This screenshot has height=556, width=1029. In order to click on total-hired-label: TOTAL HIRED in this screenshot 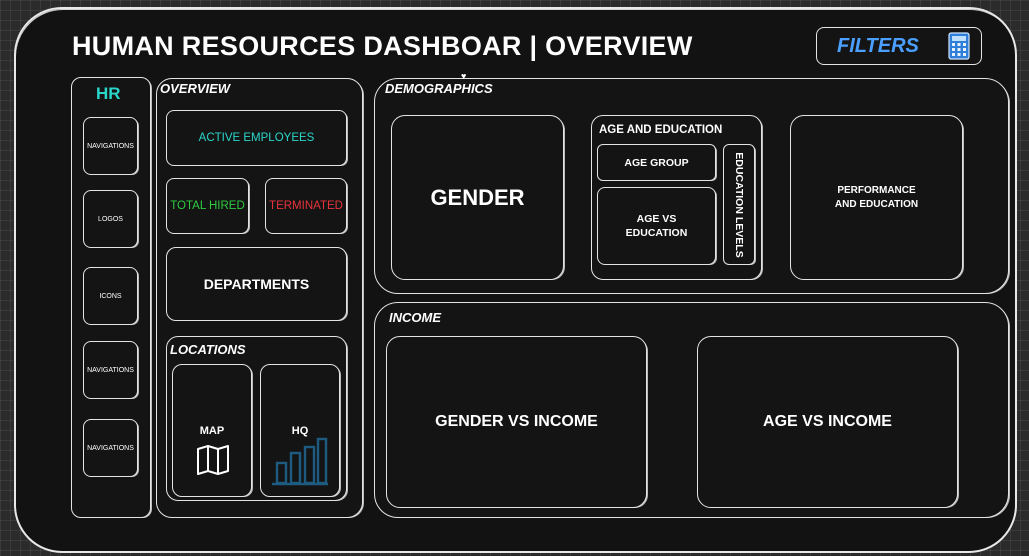, I will do `click(207, 206)`.